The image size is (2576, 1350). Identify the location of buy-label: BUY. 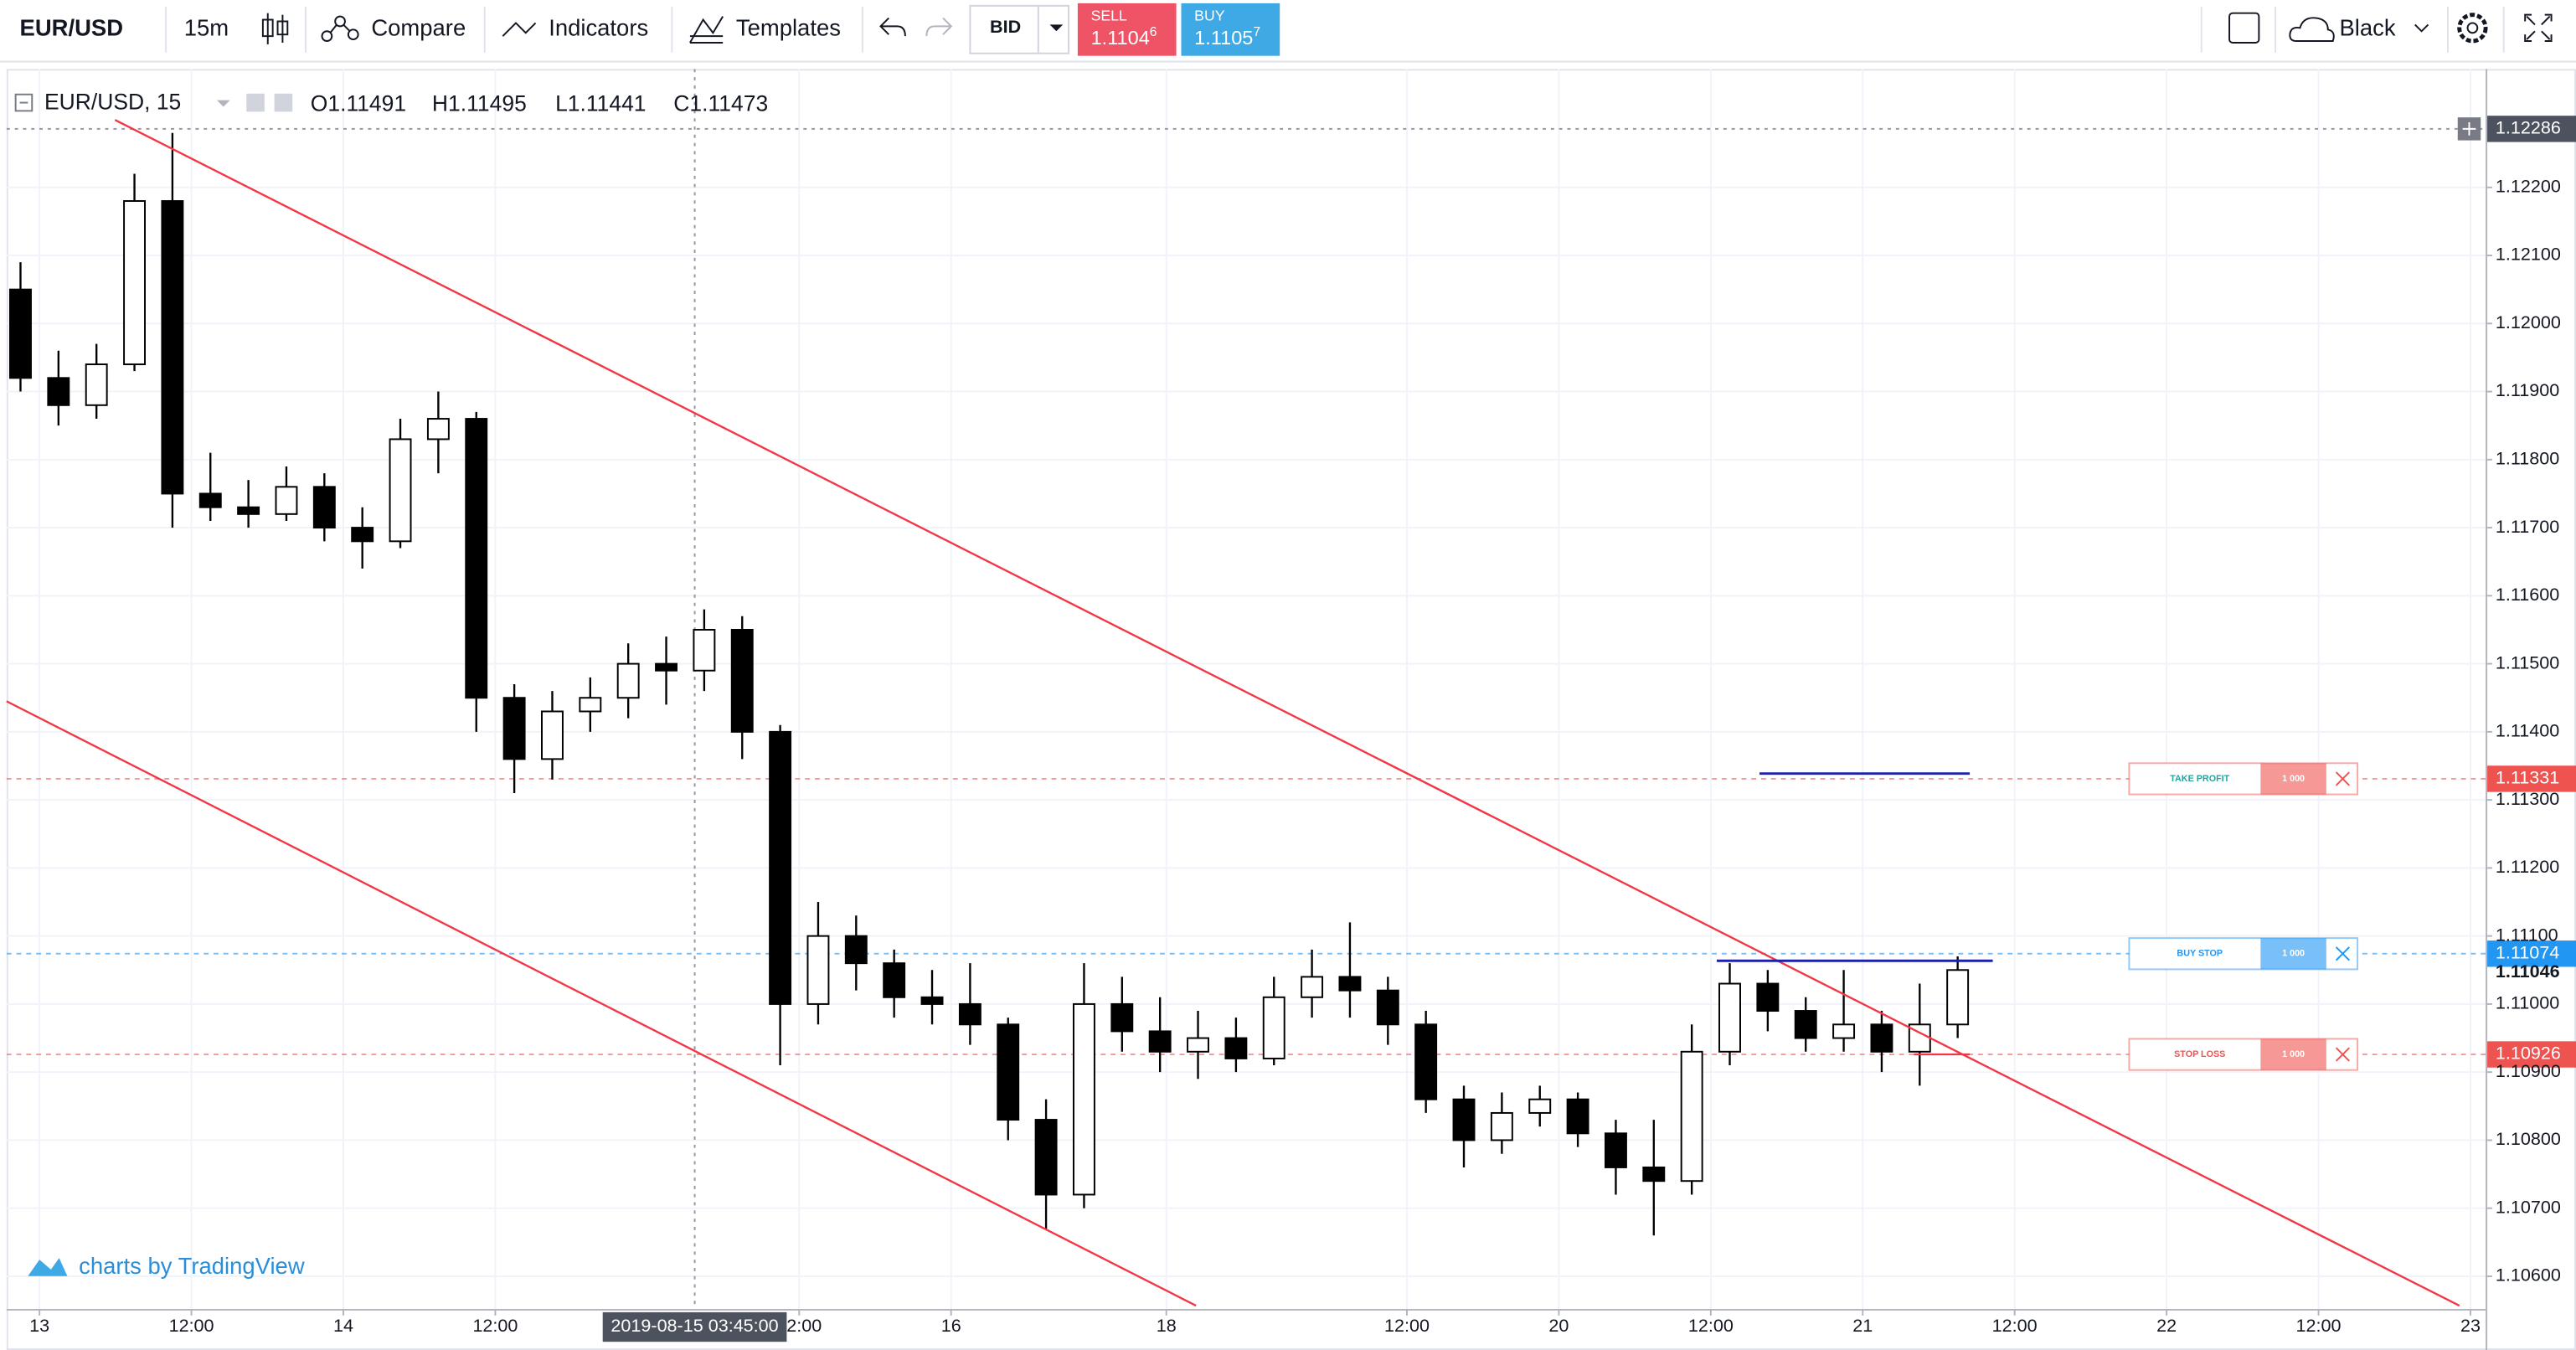
(1209, 15).